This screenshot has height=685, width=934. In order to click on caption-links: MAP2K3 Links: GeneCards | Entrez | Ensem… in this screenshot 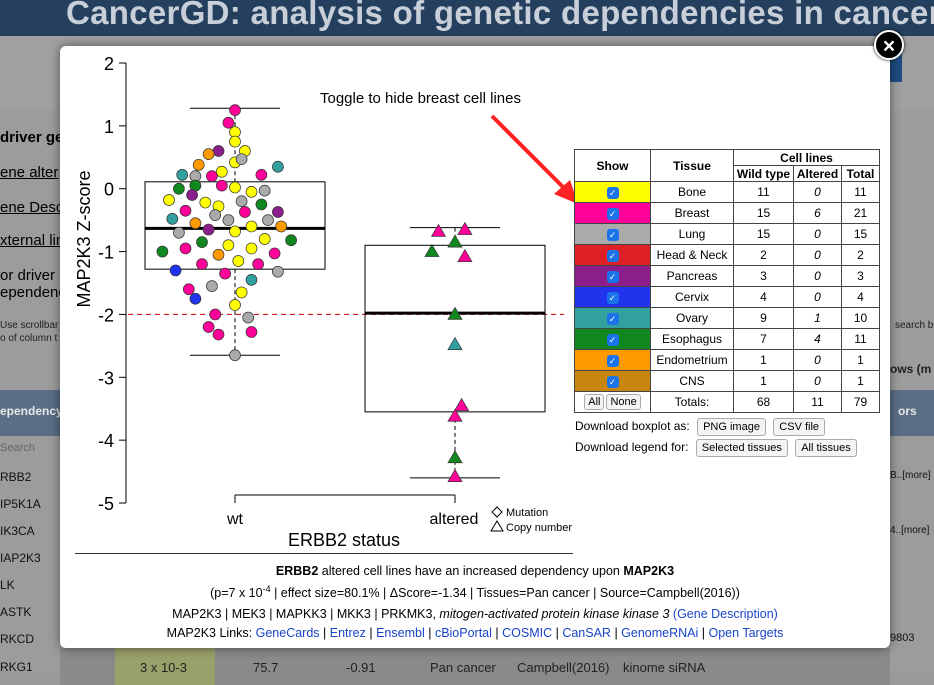, I will do `click(475, 633)`.